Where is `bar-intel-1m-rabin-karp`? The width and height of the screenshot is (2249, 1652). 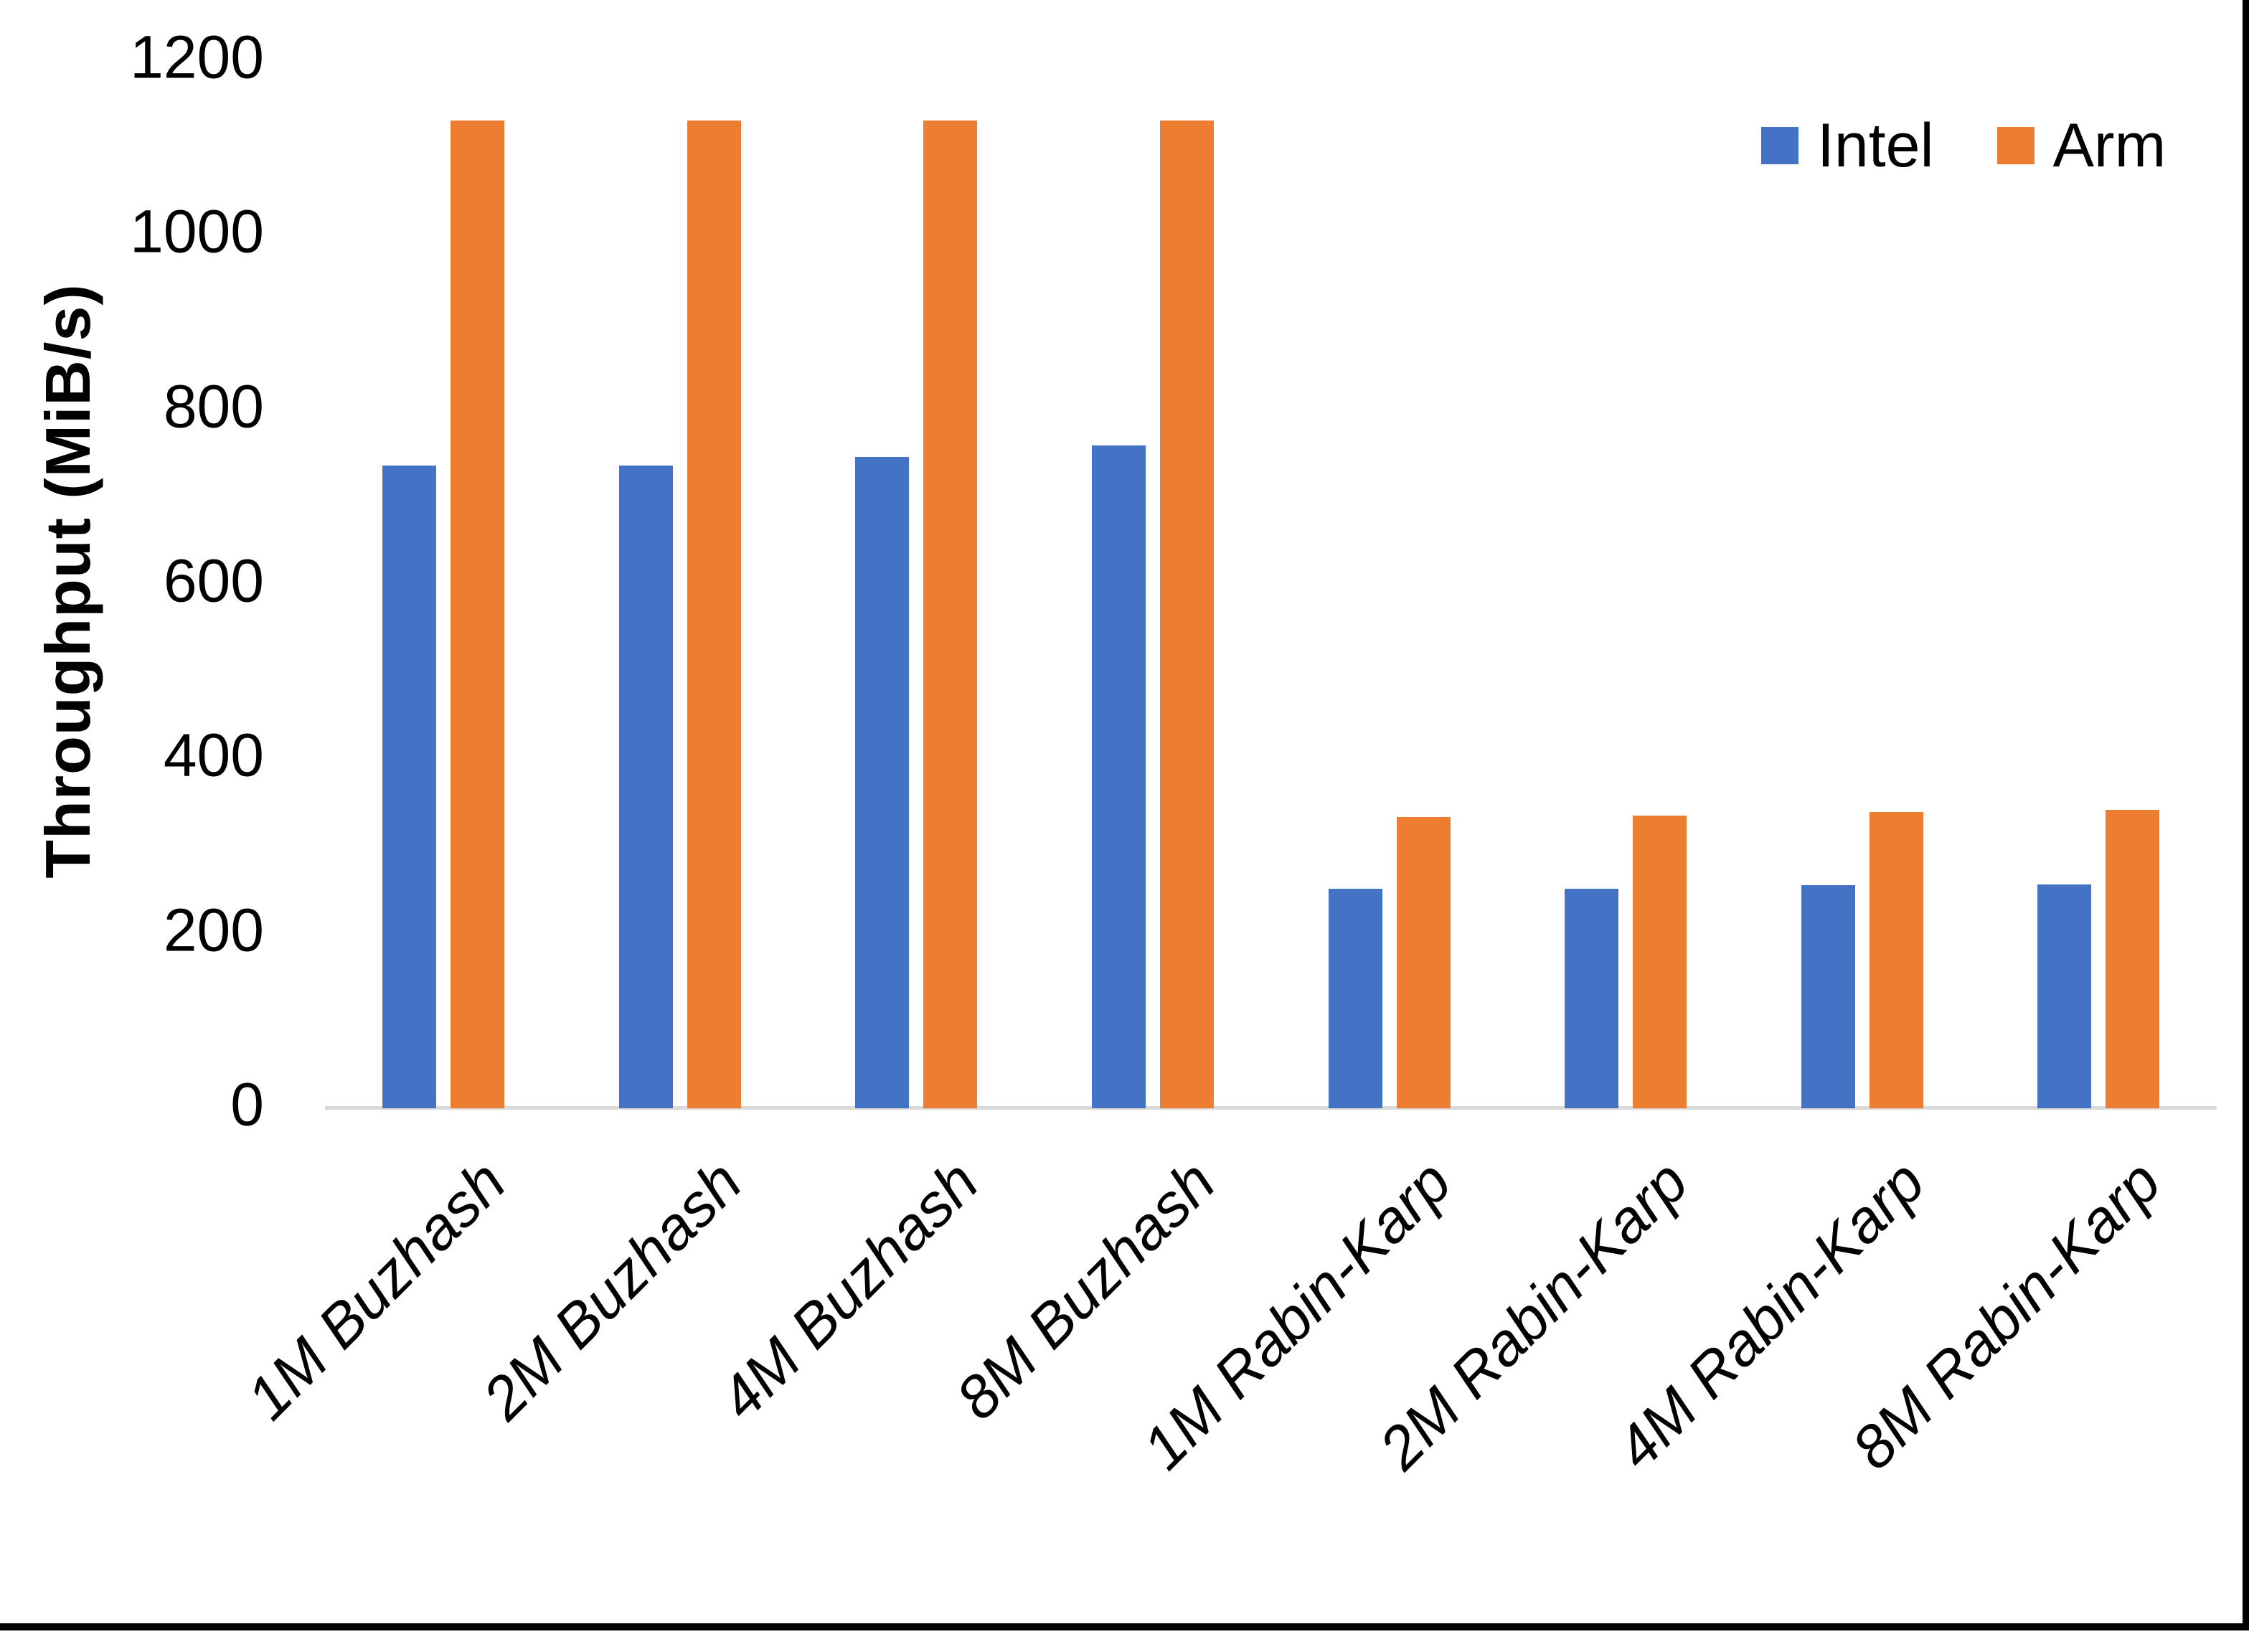
bar-intel-1m-rabin-karp is located at coordinates (1355, 998).